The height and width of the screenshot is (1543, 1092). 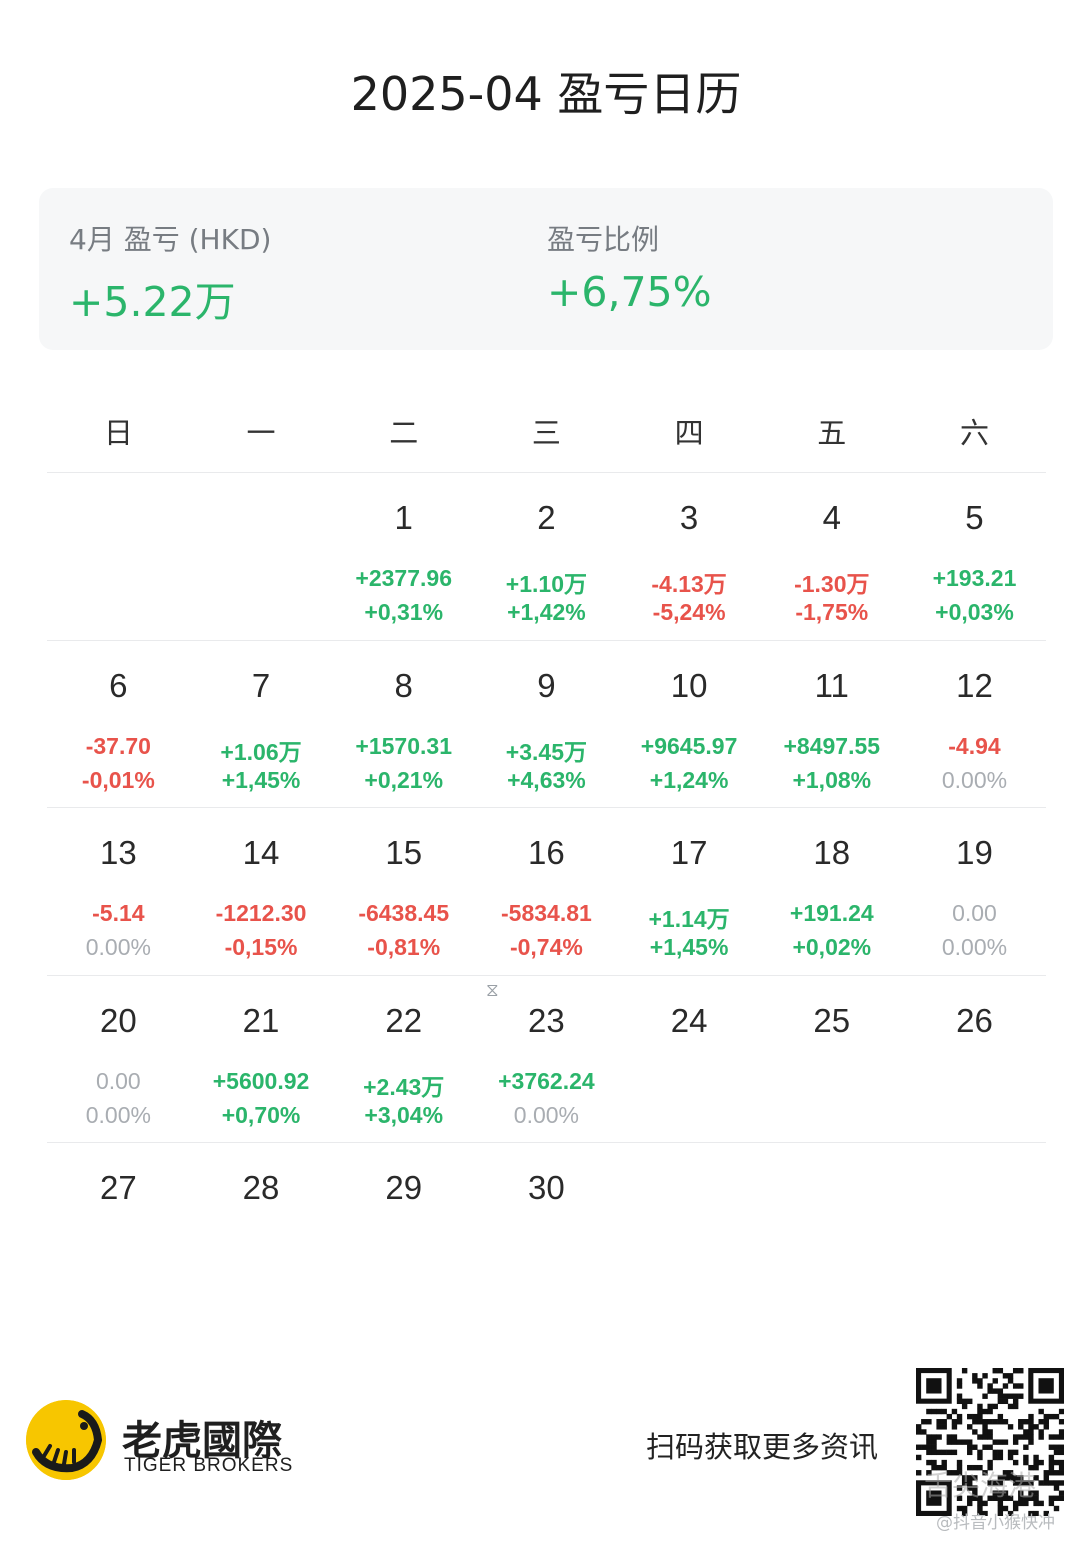 What do you see at coordinates (832, 612) in the screenshot?
I see `day-pnl-percent: -1,75%` at bounding box center [832, 612].